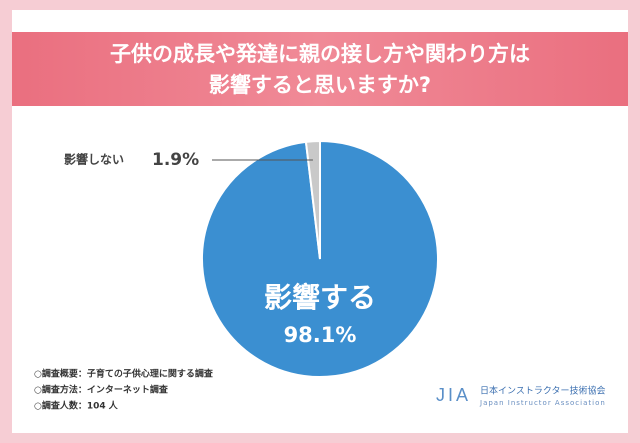  I want to click on logo-mark: JIA, so click(453, 395).